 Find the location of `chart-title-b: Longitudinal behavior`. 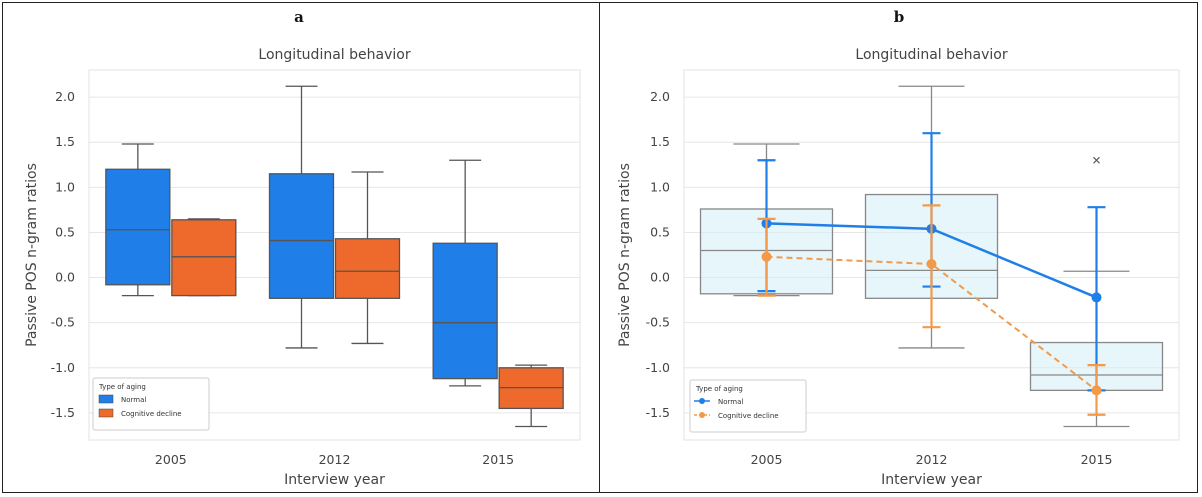

chart-title-b: Longitudinal behavior is located at coordinates (931, 55).